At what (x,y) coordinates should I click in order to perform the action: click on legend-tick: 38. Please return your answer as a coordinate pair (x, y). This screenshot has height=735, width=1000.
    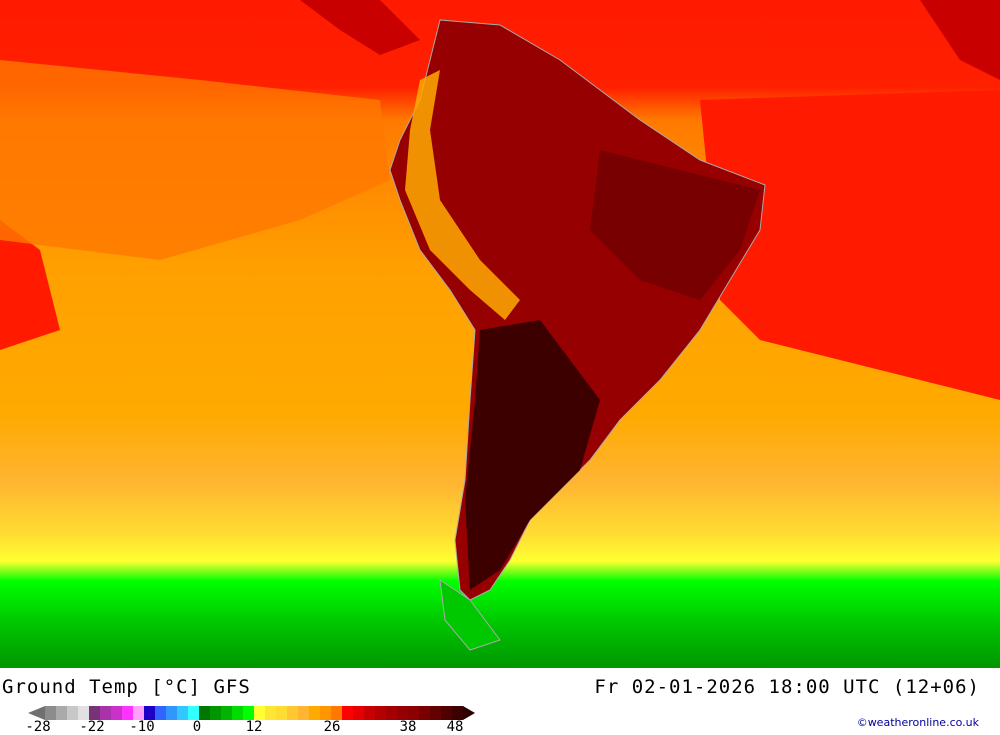
    Looking at the image, I should click on (408, 727).